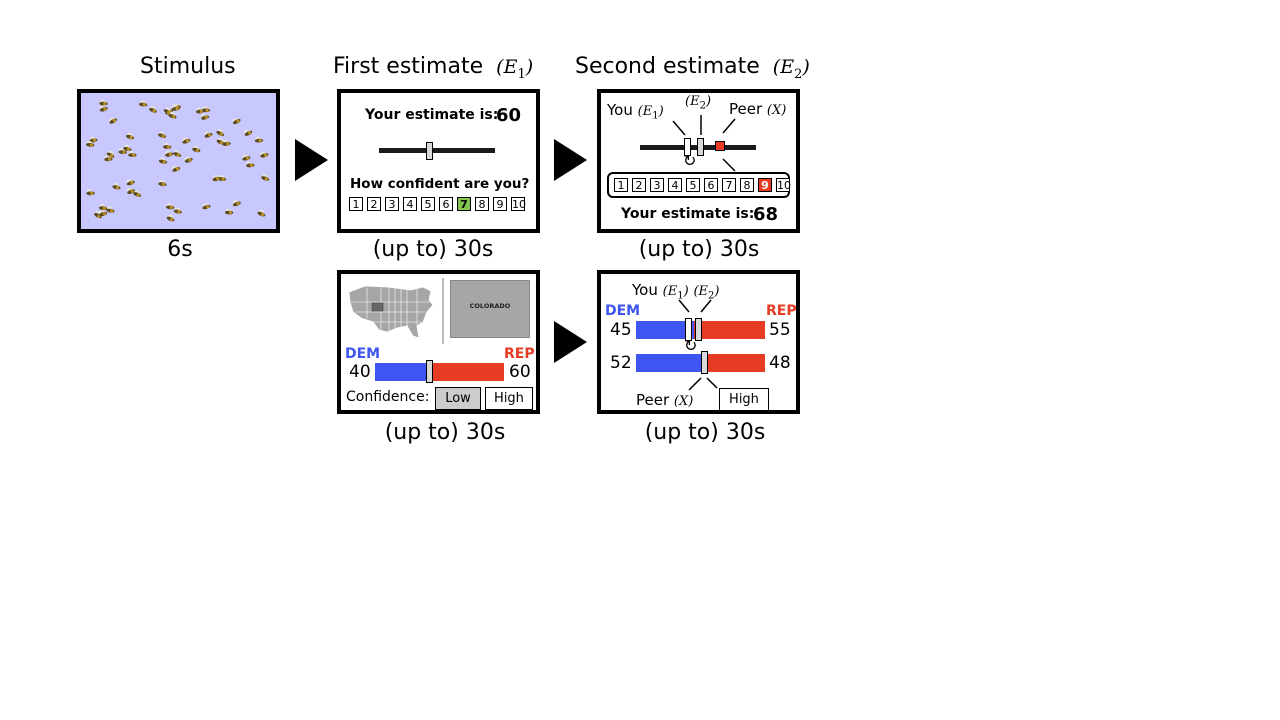 This screenshot has width=1280, height=720. What do you see at coordinates (178, 161) in the screenshot?
I see `stimulus-panel` at bounding box center [178, 161].